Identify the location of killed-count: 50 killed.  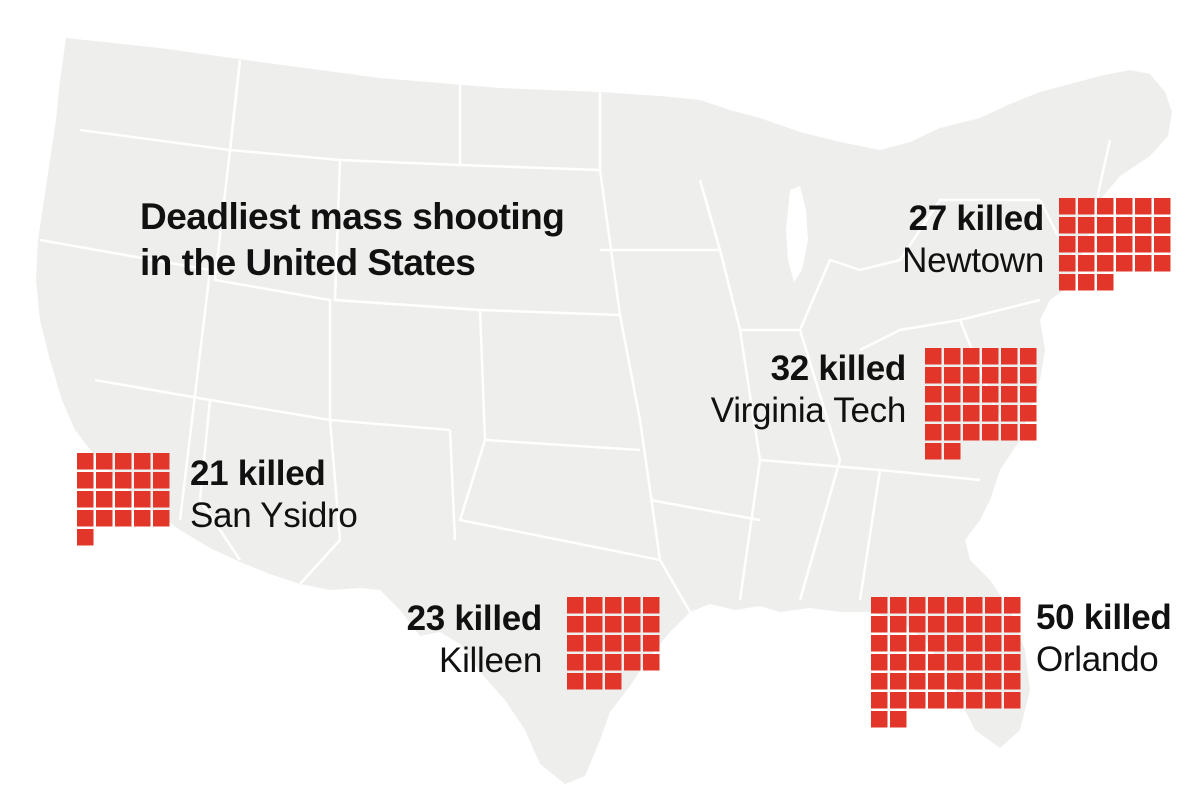
(1104, 617).